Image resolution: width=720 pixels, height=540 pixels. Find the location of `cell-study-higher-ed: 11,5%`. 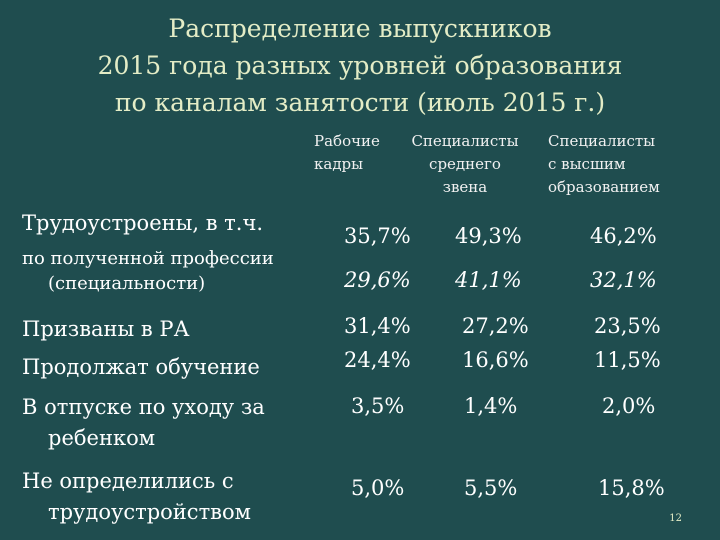

cell-study-higher-ed: 11,5% is located at coordinates (627, 360).